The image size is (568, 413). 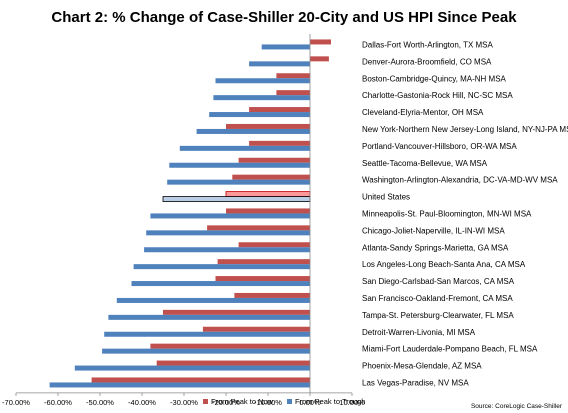 What do you see at coordinates (437, 298) in the screenshot?
I see `category-label-san-francisco-oakland-fremont-ca-msa: San Francisco-Oakland-Fremont, CA MSA` at bounding box center [437, 298].